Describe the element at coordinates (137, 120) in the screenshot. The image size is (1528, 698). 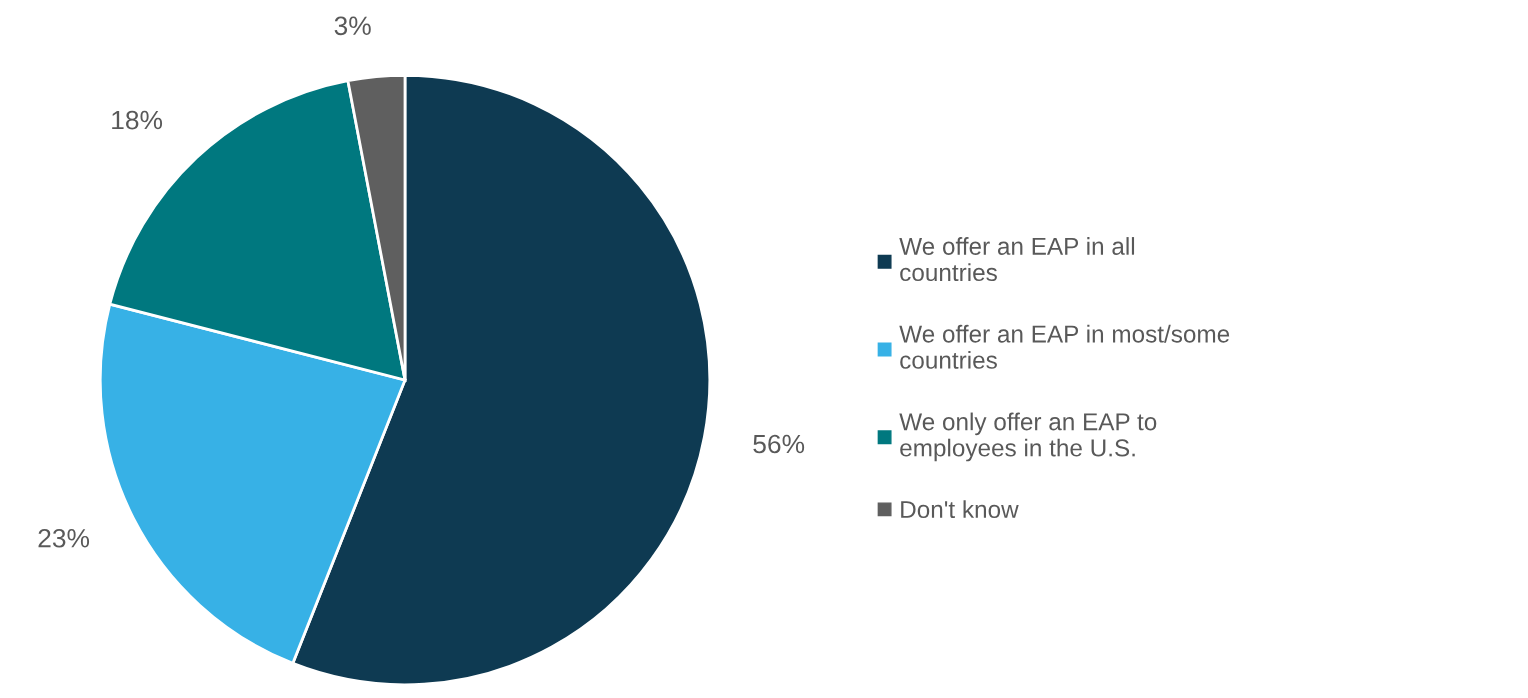
I see `data-label: 18%` at that location.